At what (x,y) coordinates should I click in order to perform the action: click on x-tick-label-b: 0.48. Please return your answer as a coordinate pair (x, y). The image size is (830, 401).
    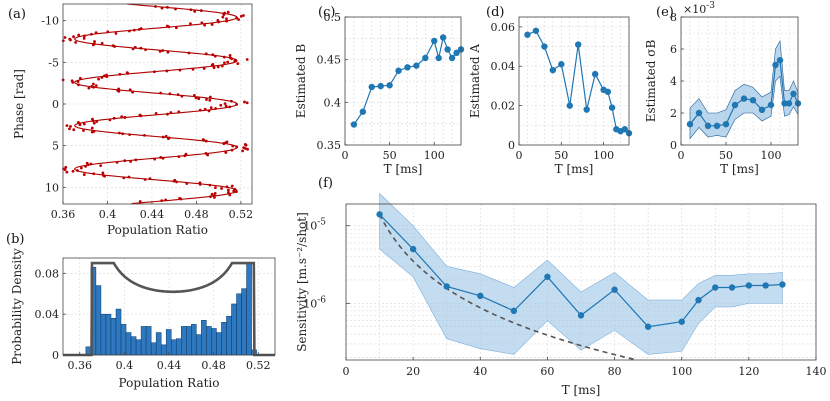
    Looking at the image, I should click on (213, 365).